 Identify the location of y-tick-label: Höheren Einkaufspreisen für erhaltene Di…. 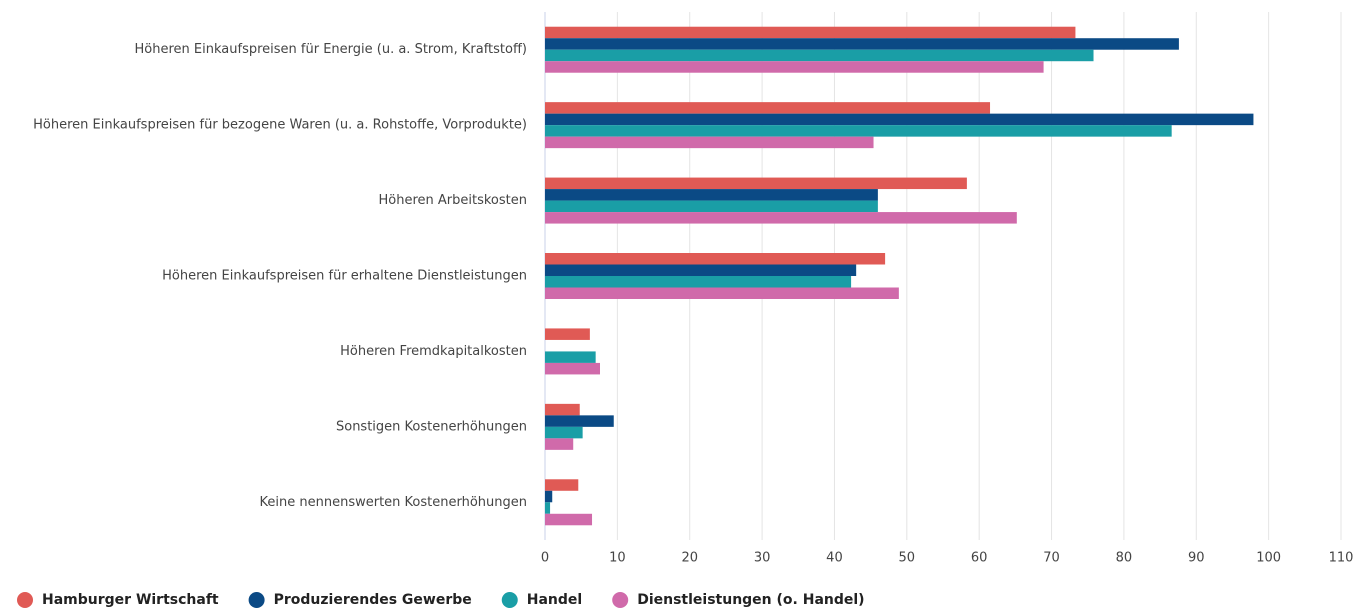
(344, 276).